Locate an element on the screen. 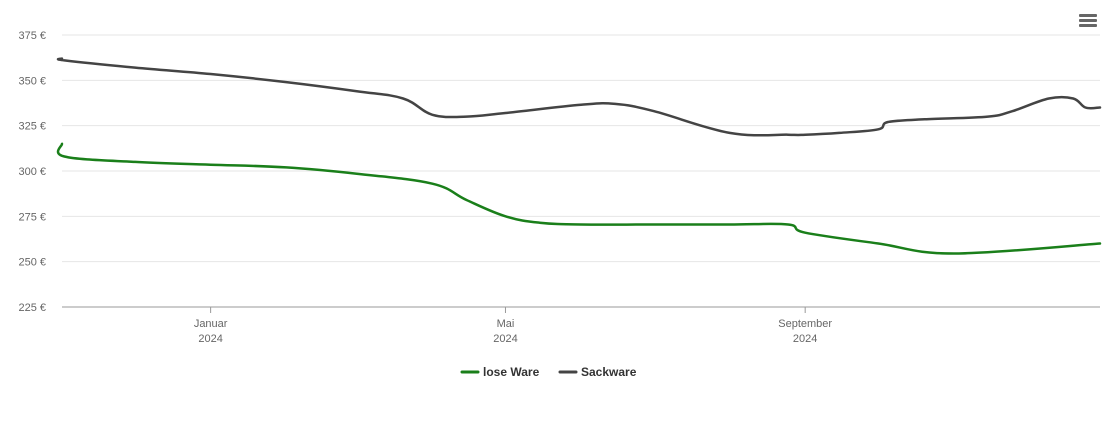  legend-label: lose Ware is located at coordinates (511, 372).